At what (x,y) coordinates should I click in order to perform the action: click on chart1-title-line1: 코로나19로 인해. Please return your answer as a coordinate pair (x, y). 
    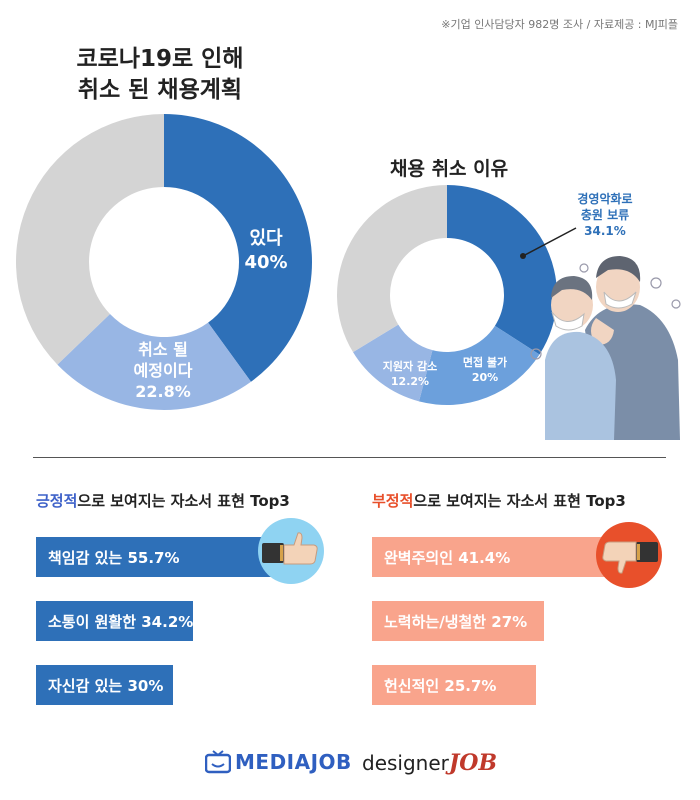
    Looking at the image, I should click on (160, 59).